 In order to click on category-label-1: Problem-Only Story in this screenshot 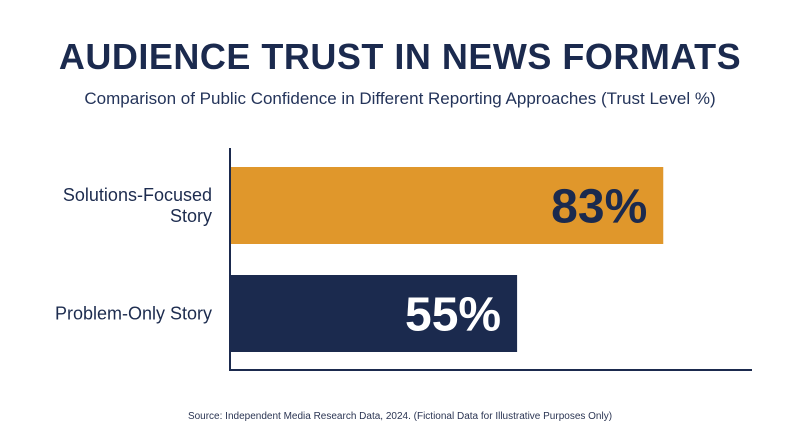, I will do `click(133, 314)`.